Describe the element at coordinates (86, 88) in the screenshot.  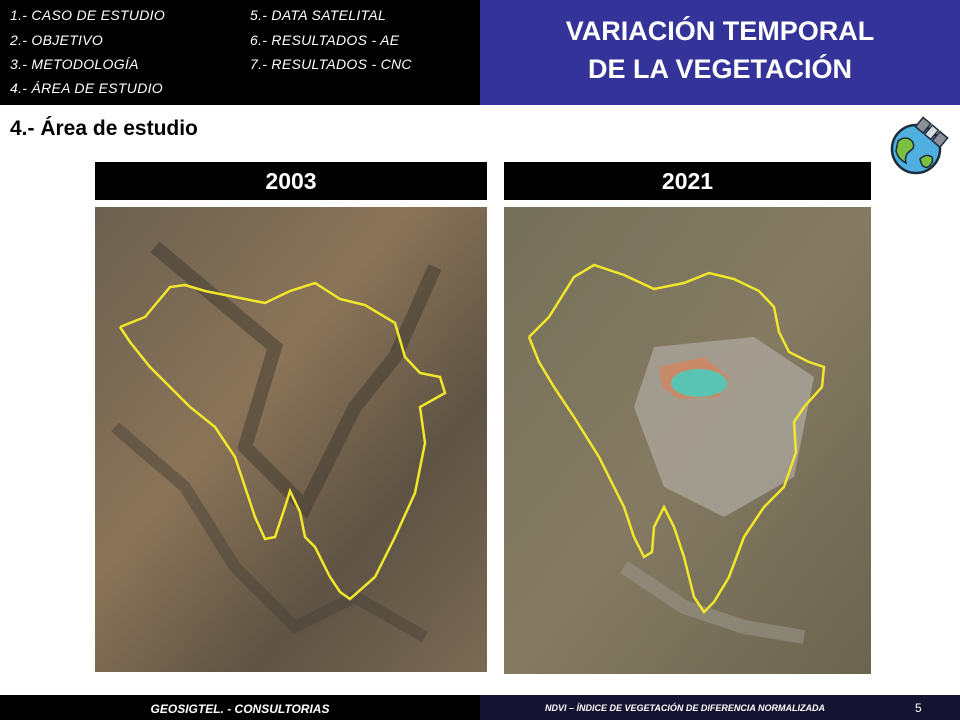
I see `nav-item: 4.- ÁREA DE ESTUDIO` at that location.